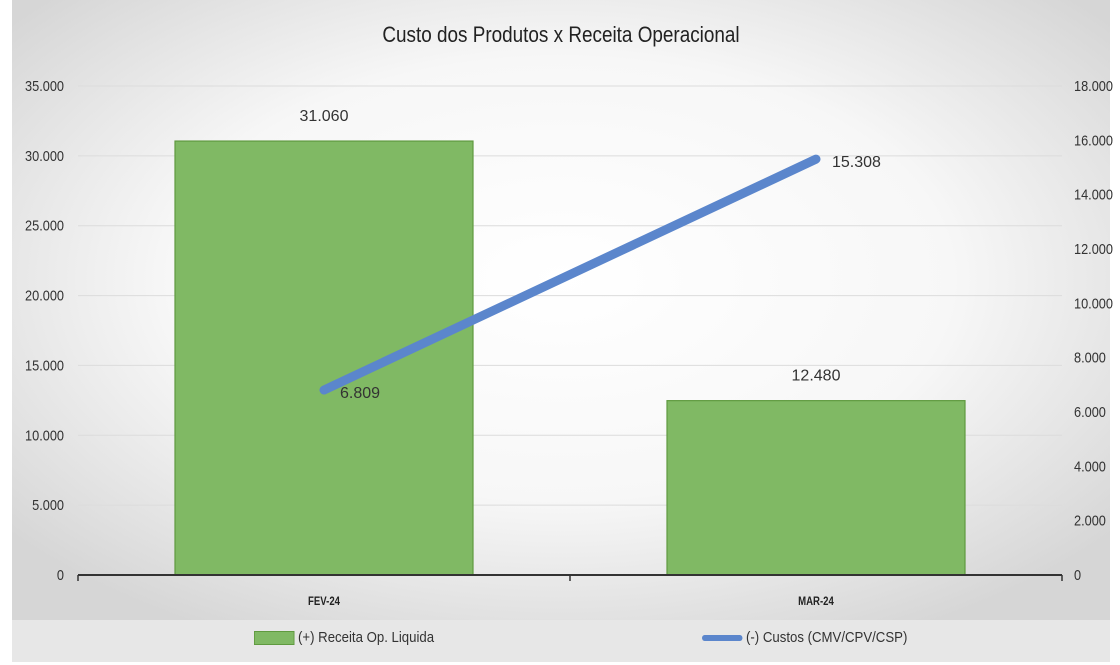 The image size is (1120, 665). Describe the element at coordinates (816, 376) in the screenshot. I see `bar-value-label: 12.480` at that location.